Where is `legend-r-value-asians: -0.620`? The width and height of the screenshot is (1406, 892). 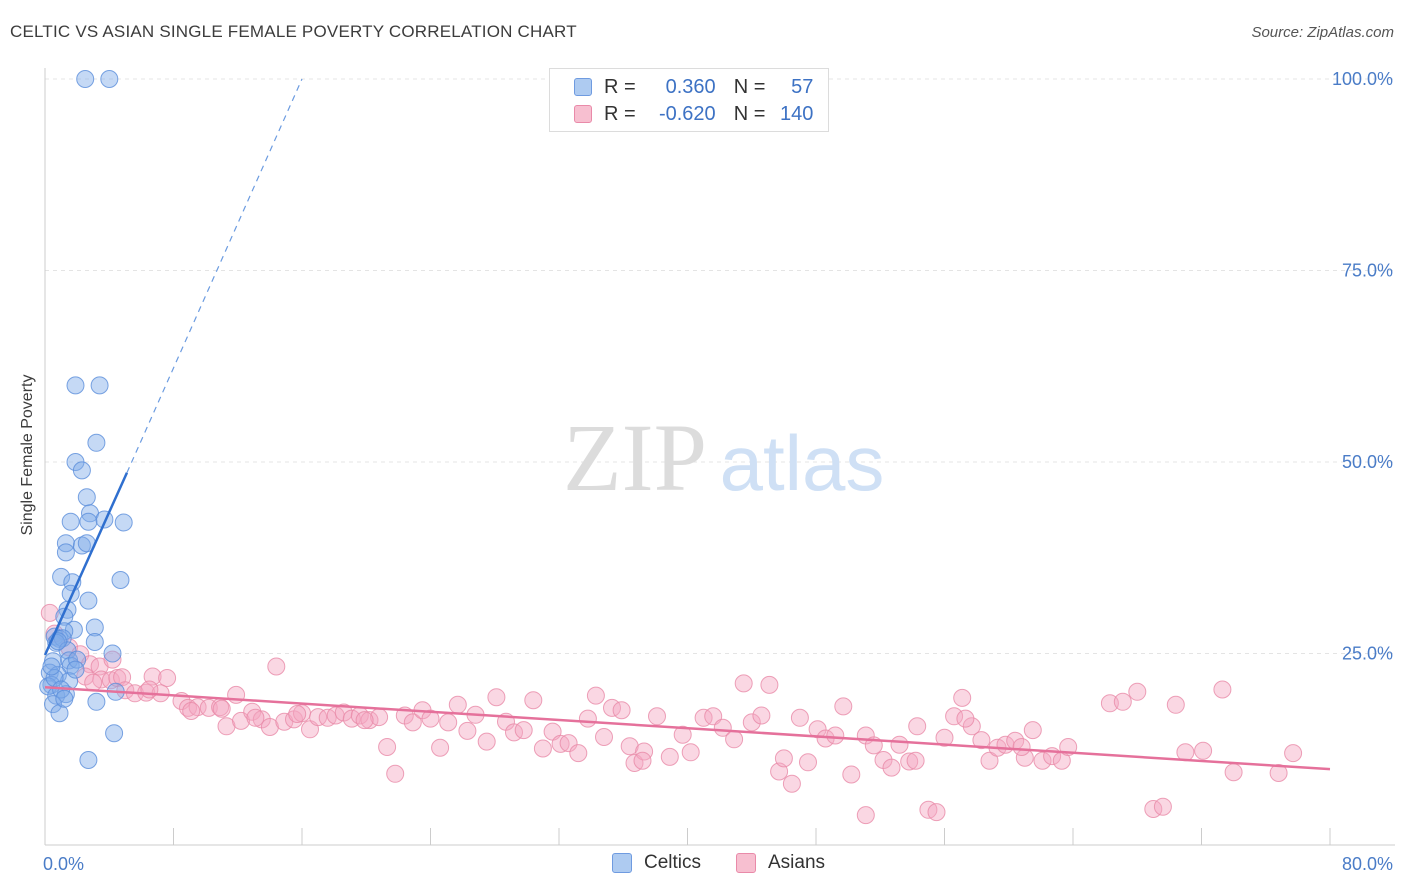 legend-r-value-asians: -0.620 is located at coordinates (687, 113).